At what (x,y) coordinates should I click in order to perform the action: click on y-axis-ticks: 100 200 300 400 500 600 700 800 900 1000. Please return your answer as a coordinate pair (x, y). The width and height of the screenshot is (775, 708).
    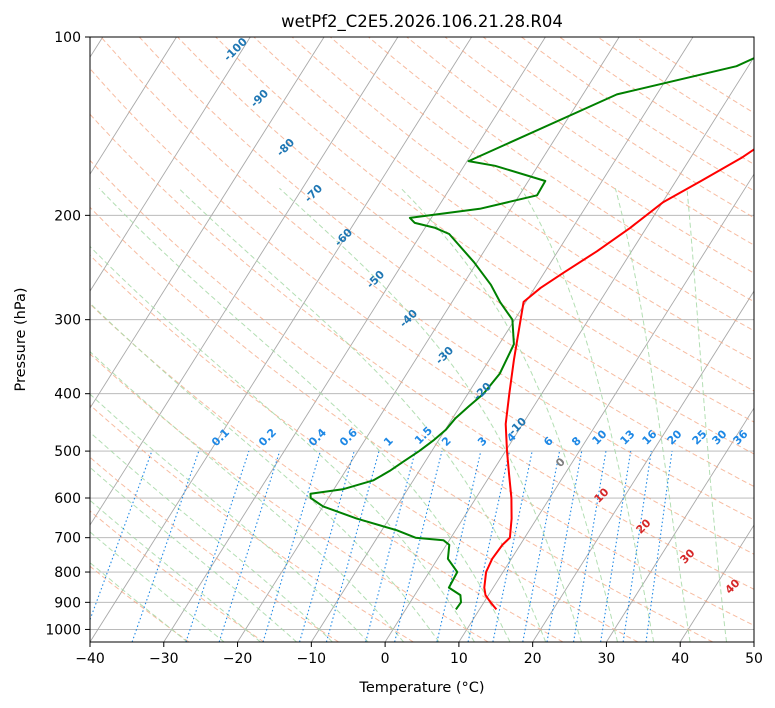
    Looking at the image, I should click on (67, 334).